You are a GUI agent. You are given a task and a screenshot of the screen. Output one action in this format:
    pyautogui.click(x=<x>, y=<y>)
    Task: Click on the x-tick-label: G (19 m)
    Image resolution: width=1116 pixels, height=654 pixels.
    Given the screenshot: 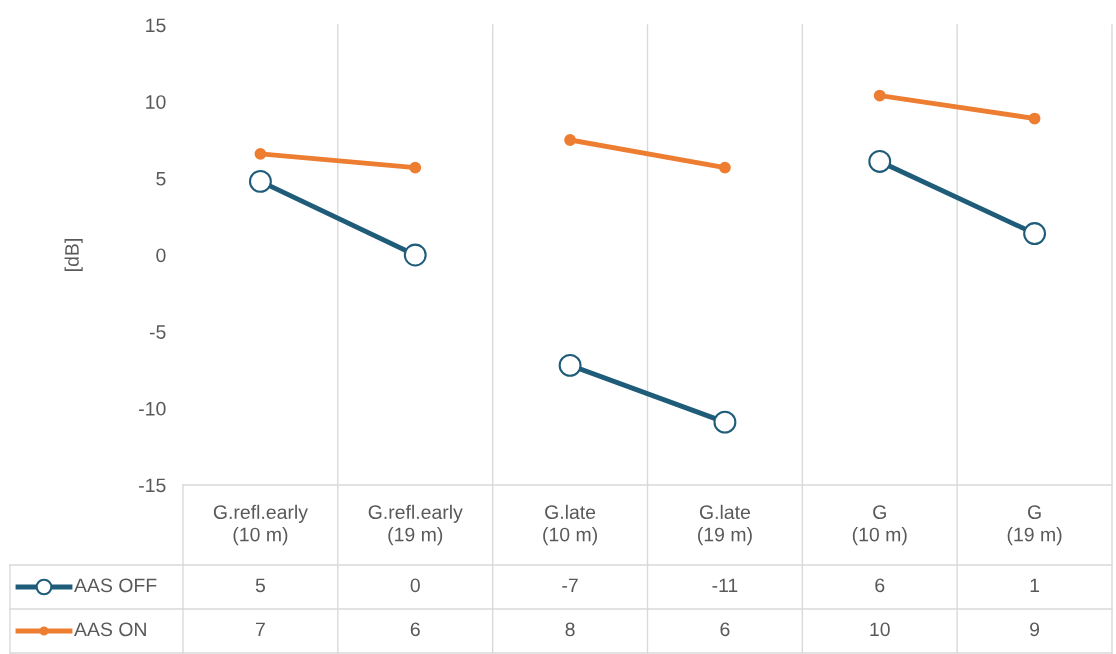 What is the action you would take?
    pyautogui.click(x=1034, y=525)
    